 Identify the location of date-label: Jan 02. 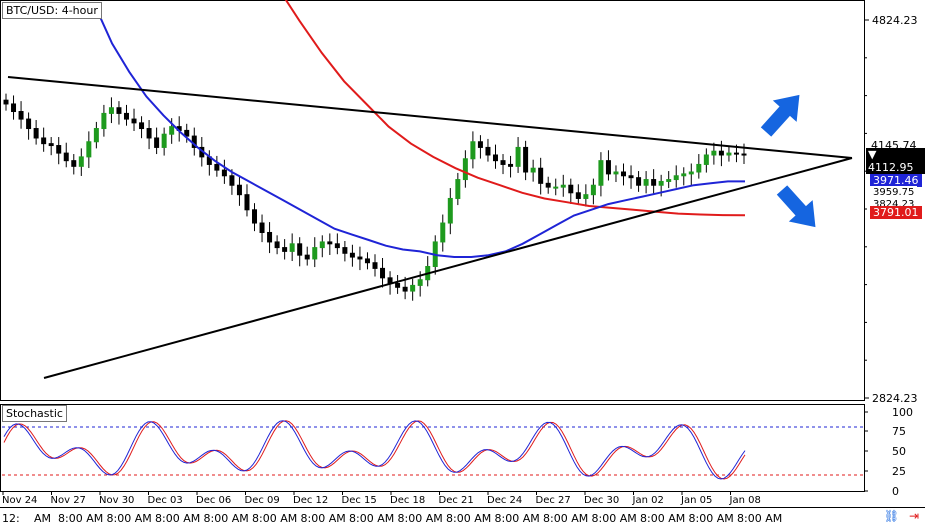
(648, 500).